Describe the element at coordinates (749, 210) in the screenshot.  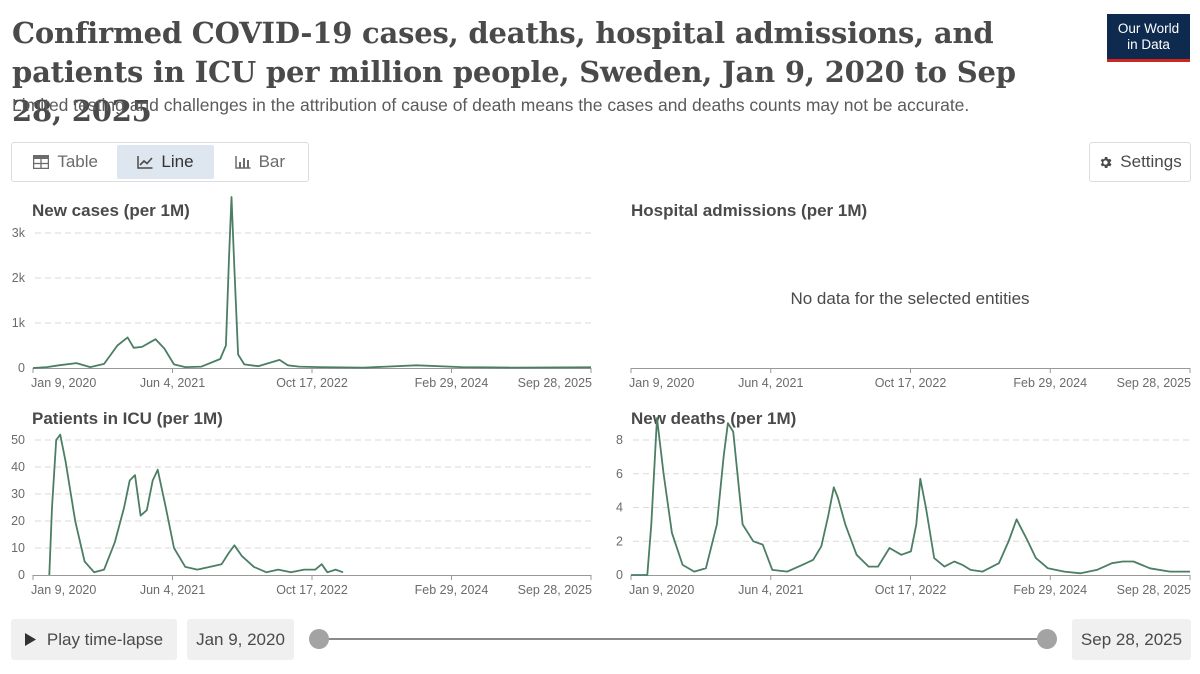
I see `panel-title-hospital-admissions: Hospital admissions (per 1M)` at that location.